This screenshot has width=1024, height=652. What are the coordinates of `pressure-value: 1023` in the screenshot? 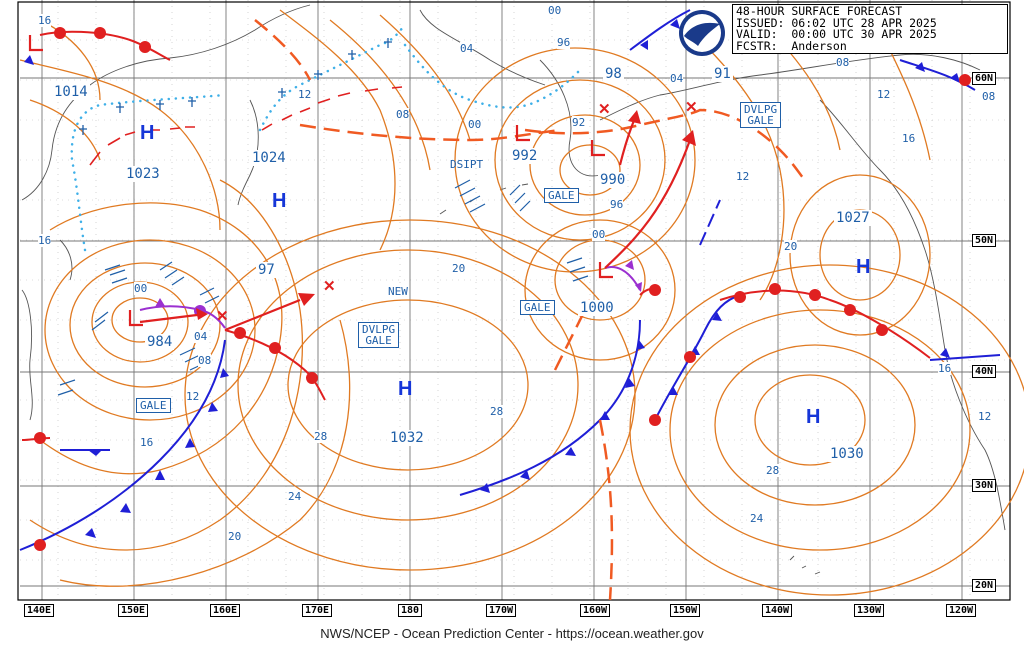 It's located at (143, 174).